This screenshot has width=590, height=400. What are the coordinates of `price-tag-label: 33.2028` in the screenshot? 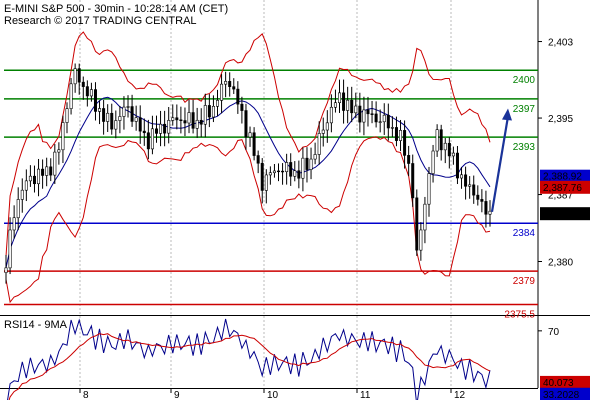 It's located at (561, 395).